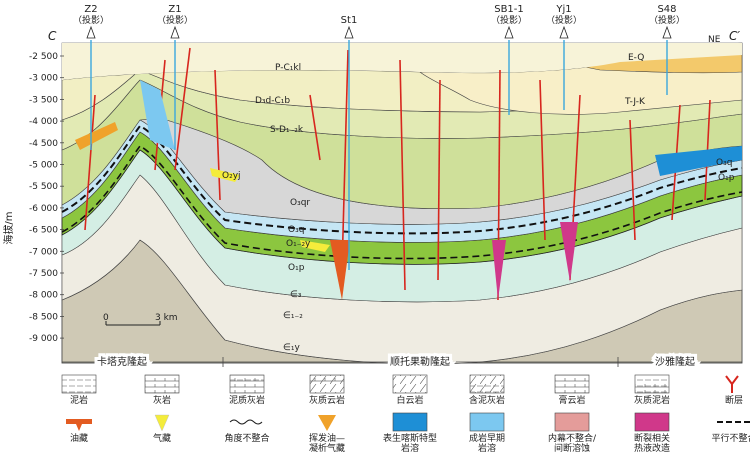  What do you see at coordinates (174, 9) in the screenshot?
I see `well-label: Z1` at bounding box center [174, 9].